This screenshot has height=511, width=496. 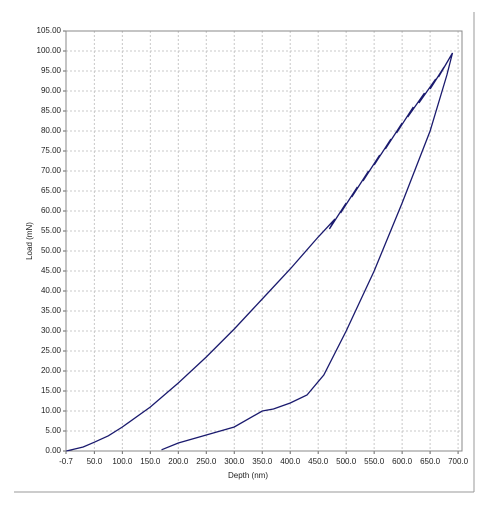 What do you see at coordinates (51, 130) in the screenshot?
I see `y-tick-label: 80.00` at bounding box center [51, 130].